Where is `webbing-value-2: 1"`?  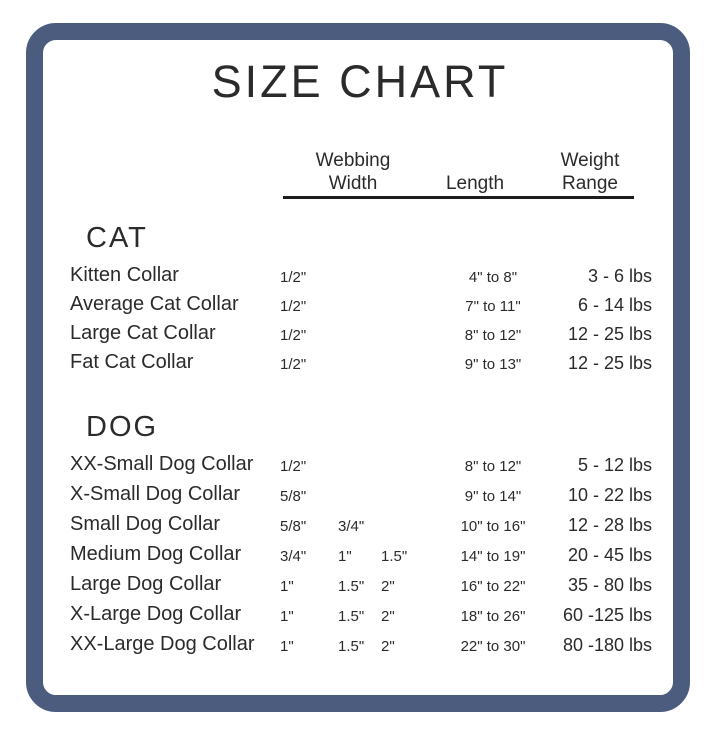 webbing-value-2: 1" is located at coordinates (345, 556).